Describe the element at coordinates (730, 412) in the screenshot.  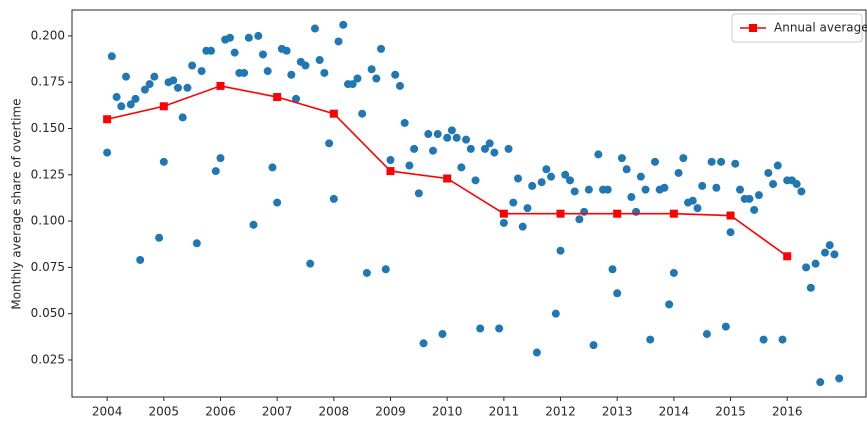
I see `x-tick-label: 2015` at that location.